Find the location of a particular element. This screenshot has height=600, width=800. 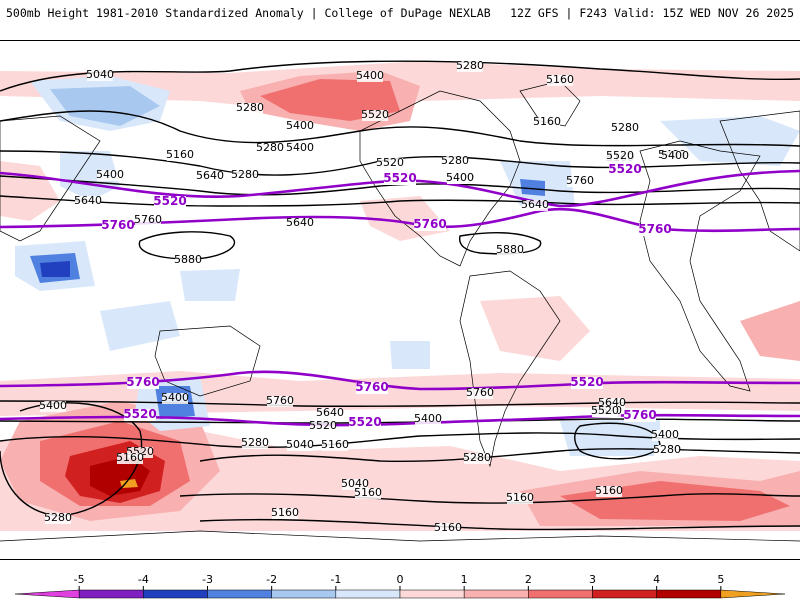

australia-coast is located at coordinates (207, 361).